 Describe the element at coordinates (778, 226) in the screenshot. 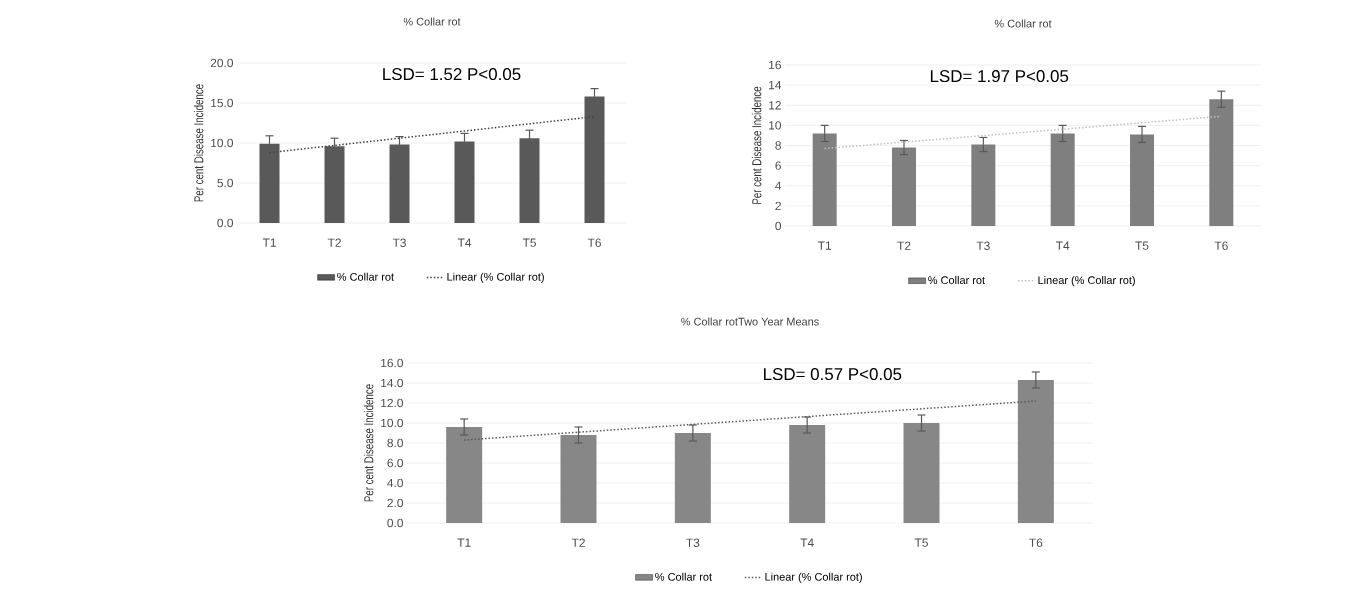

I see `y-tick-label: 0` at that location.